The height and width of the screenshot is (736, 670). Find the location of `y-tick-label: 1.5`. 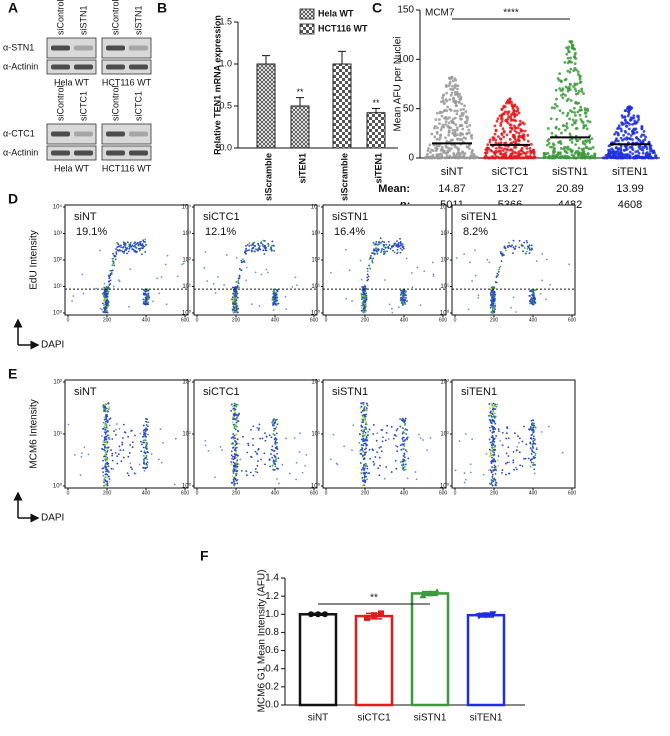

y-tick-label: 1.5 is located at coordinates (225, 21).